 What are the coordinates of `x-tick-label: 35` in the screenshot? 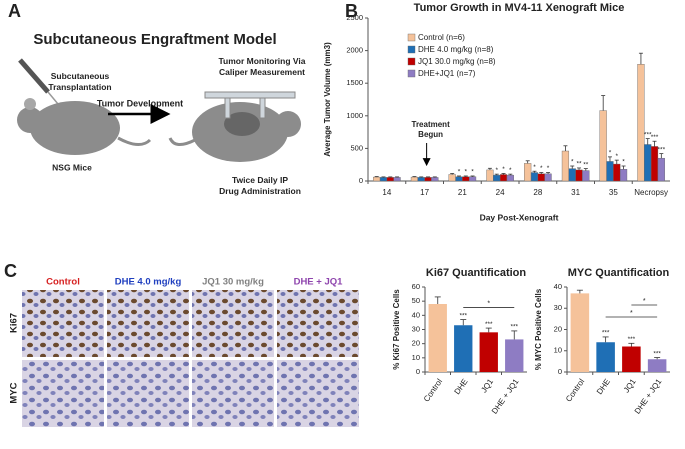 It's located at (613, 192).